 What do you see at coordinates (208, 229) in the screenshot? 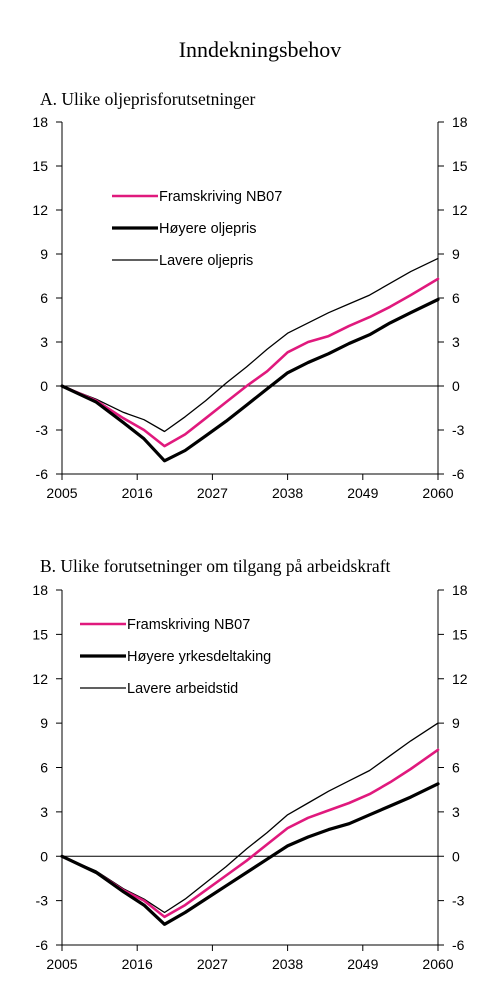
I see `legend-label: Høyere oljepris` at bounding box center [208, 229].